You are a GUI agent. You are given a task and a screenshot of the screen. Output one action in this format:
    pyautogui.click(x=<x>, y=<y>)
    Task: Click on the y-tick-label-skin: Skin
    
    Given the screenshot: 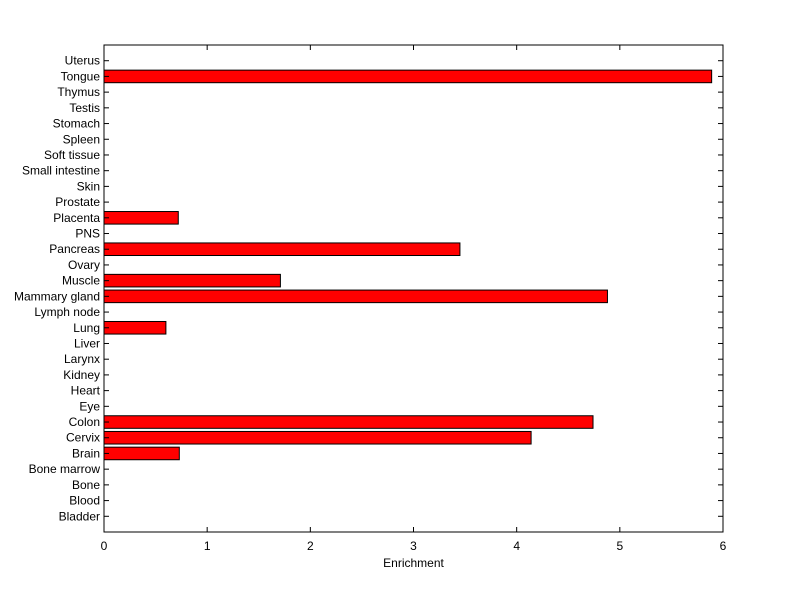 What is the action you would take?
    pyautogui.click(x=88, y=186)
    